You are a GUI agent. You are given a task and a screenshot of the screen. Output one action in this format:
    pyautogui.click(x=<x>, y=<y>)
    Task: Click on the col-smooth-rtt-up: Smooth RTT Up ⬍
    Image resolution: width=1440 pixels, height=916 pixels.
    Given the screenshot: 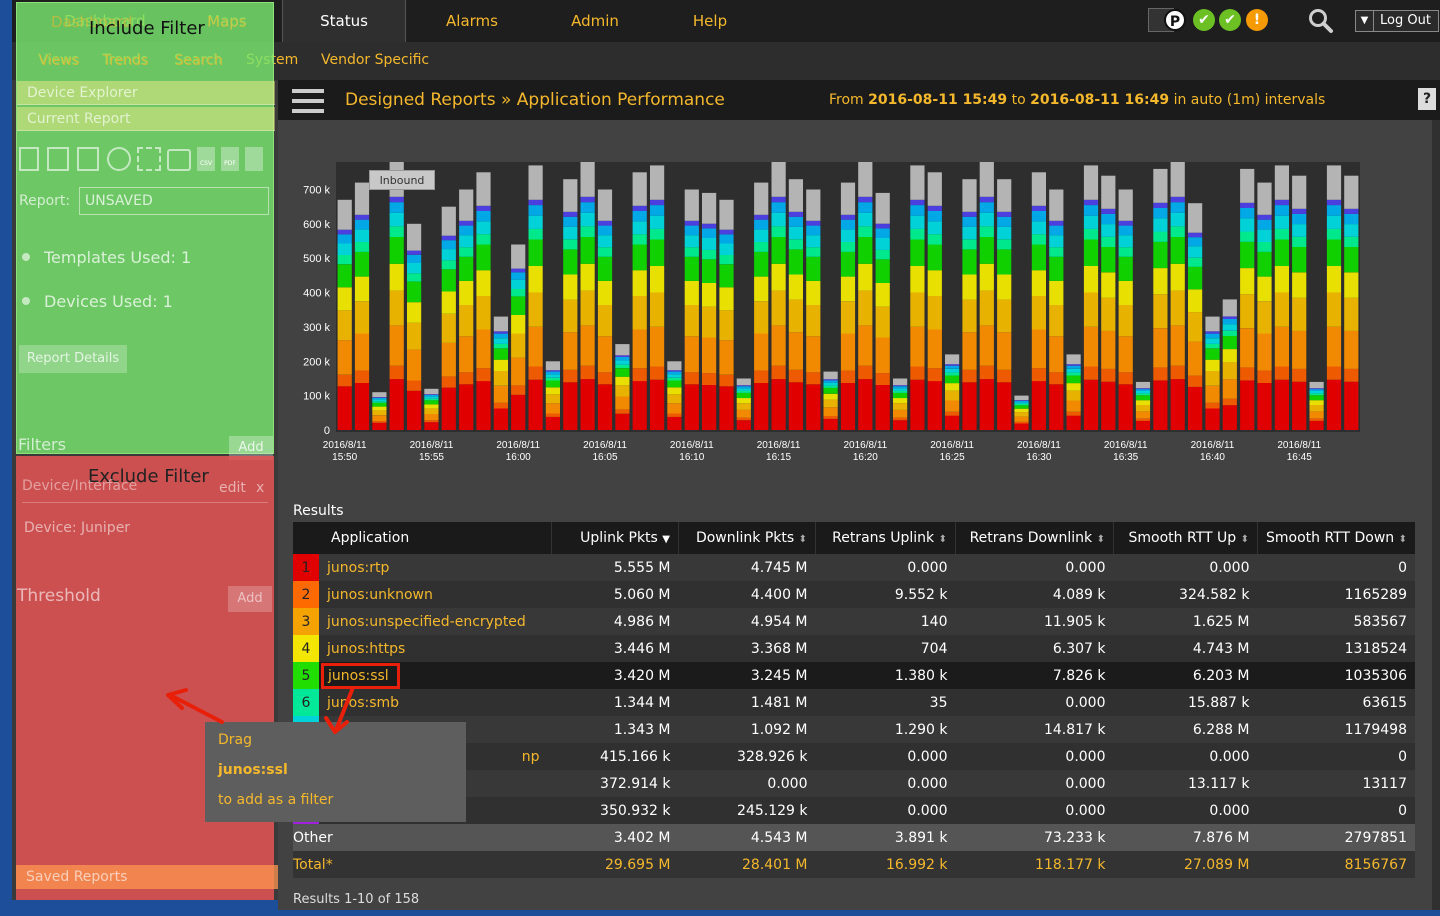 What is the action you would take?
    pyautogui.click(x=1185, y=538)
    